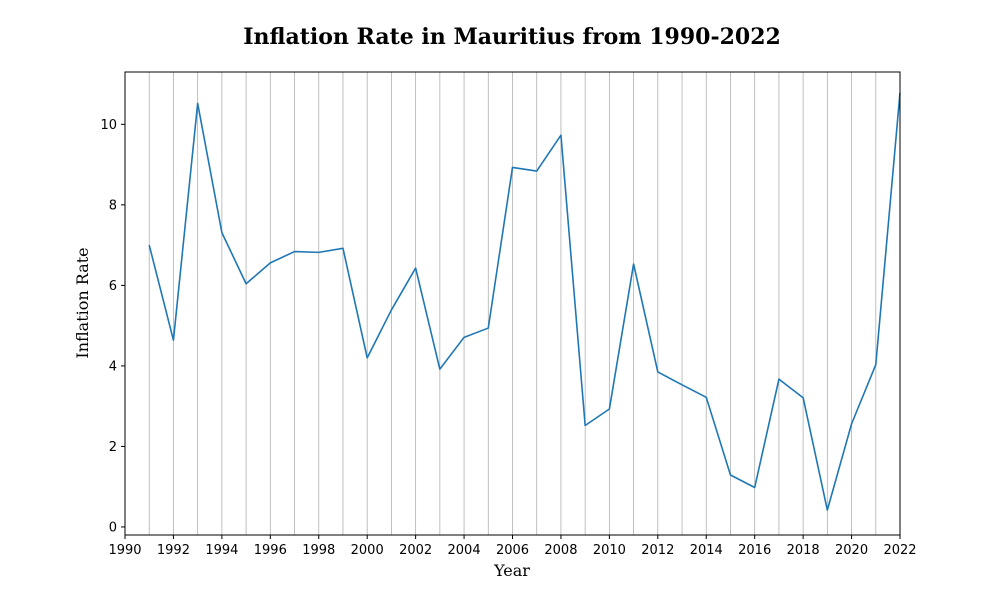 Image resolution: width=1000 pixels, height=600 pixels. I want to click on y-tick-label: 2, so click(113, 447).